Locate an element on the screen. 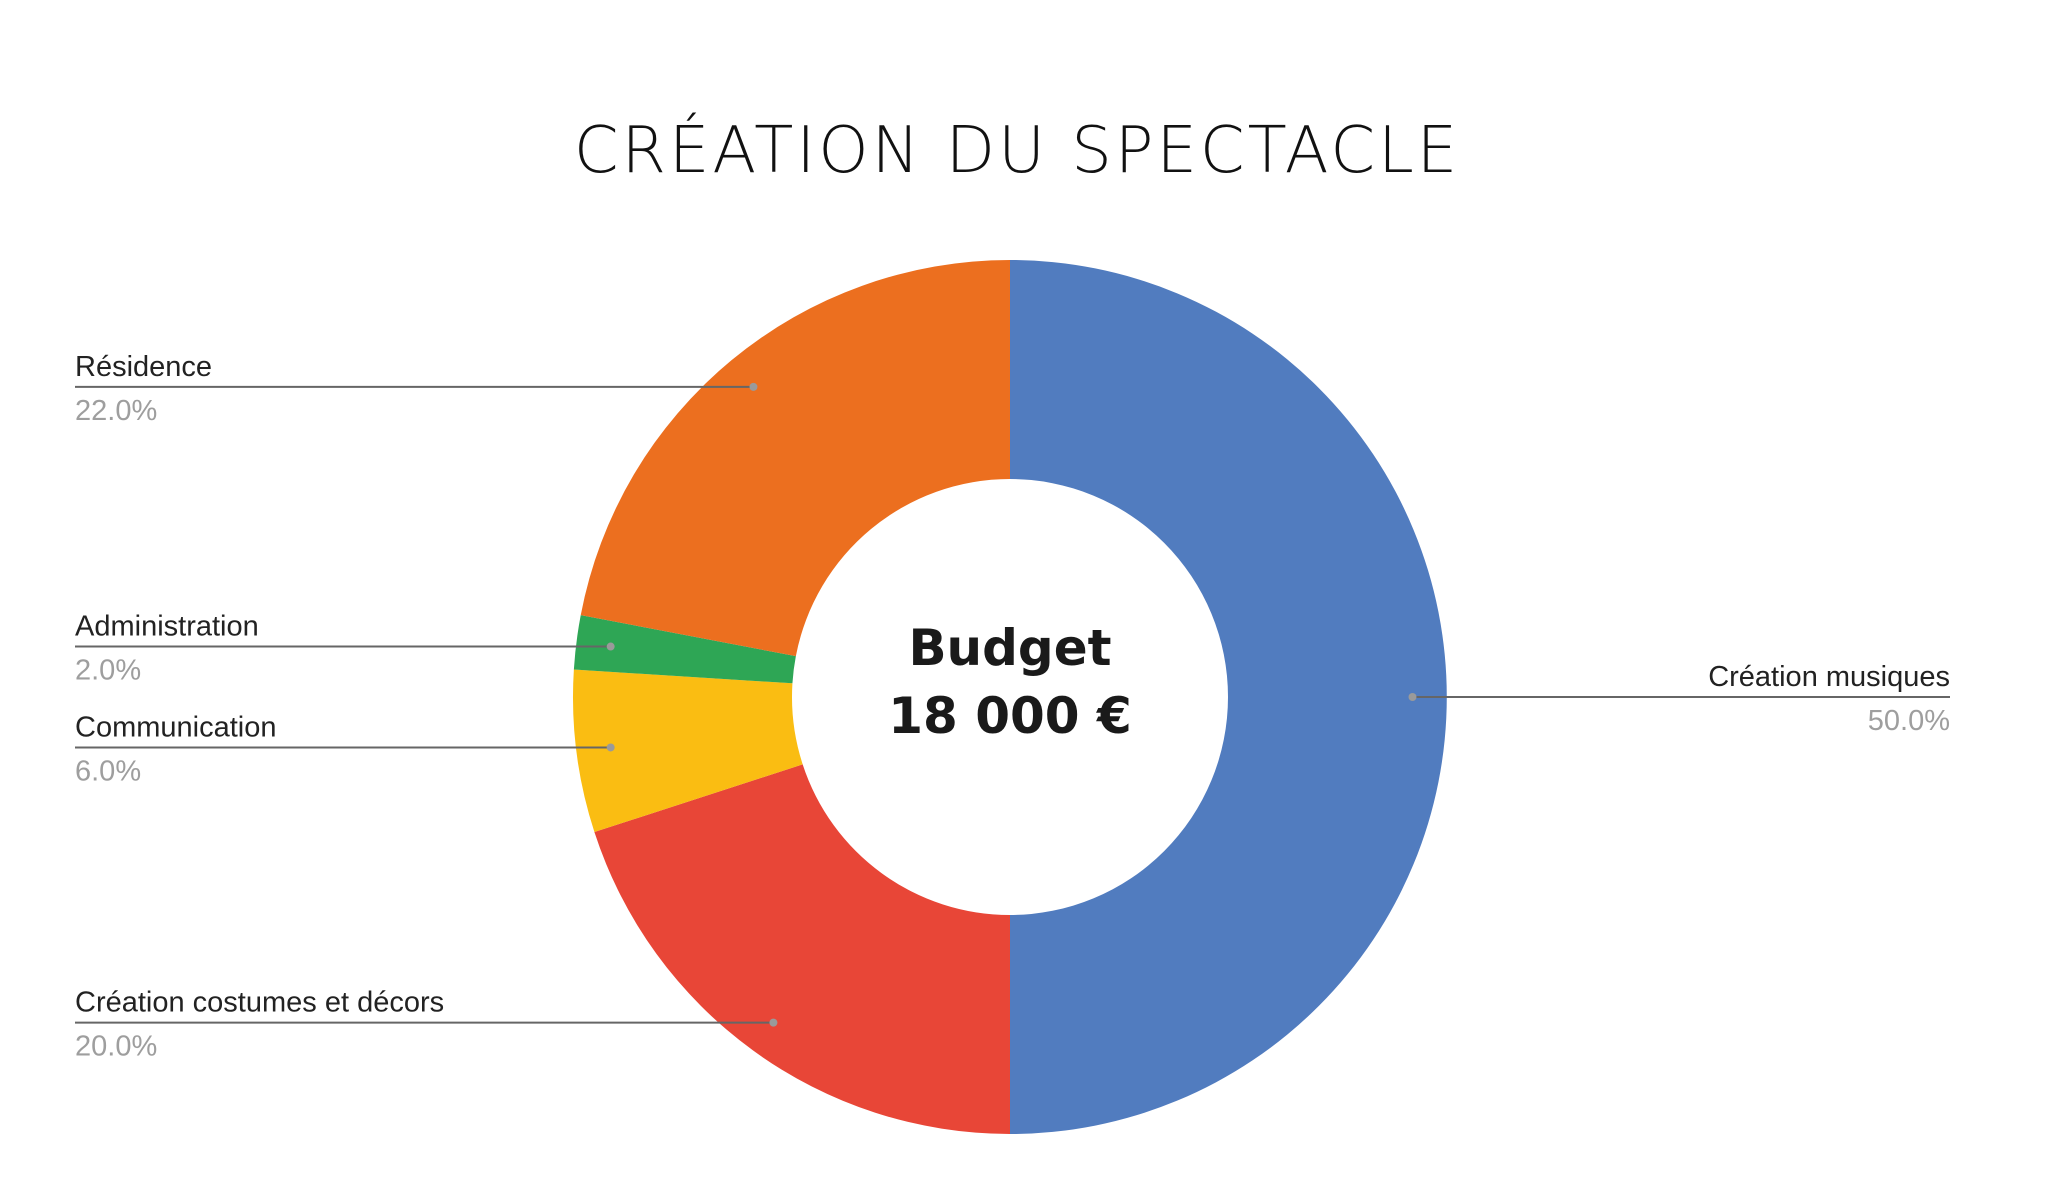 The image size is (2048, 1192). slice-label-percent: 6.0% is located at coordinates (108, 771).